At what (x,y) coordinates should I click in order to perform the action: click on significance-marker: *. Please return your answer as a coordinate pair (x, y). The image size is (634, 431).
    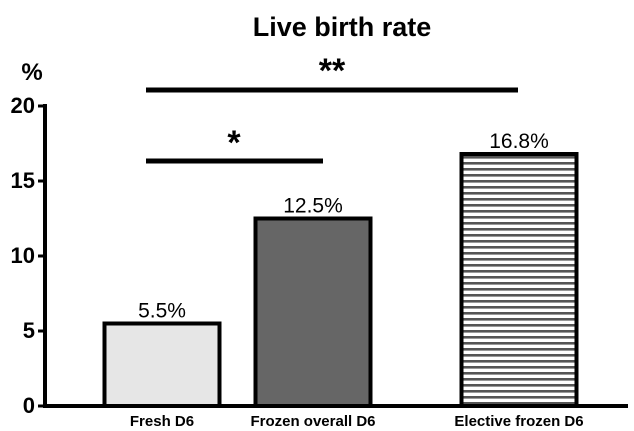
    Looking at the image, I should click on (234, 143).